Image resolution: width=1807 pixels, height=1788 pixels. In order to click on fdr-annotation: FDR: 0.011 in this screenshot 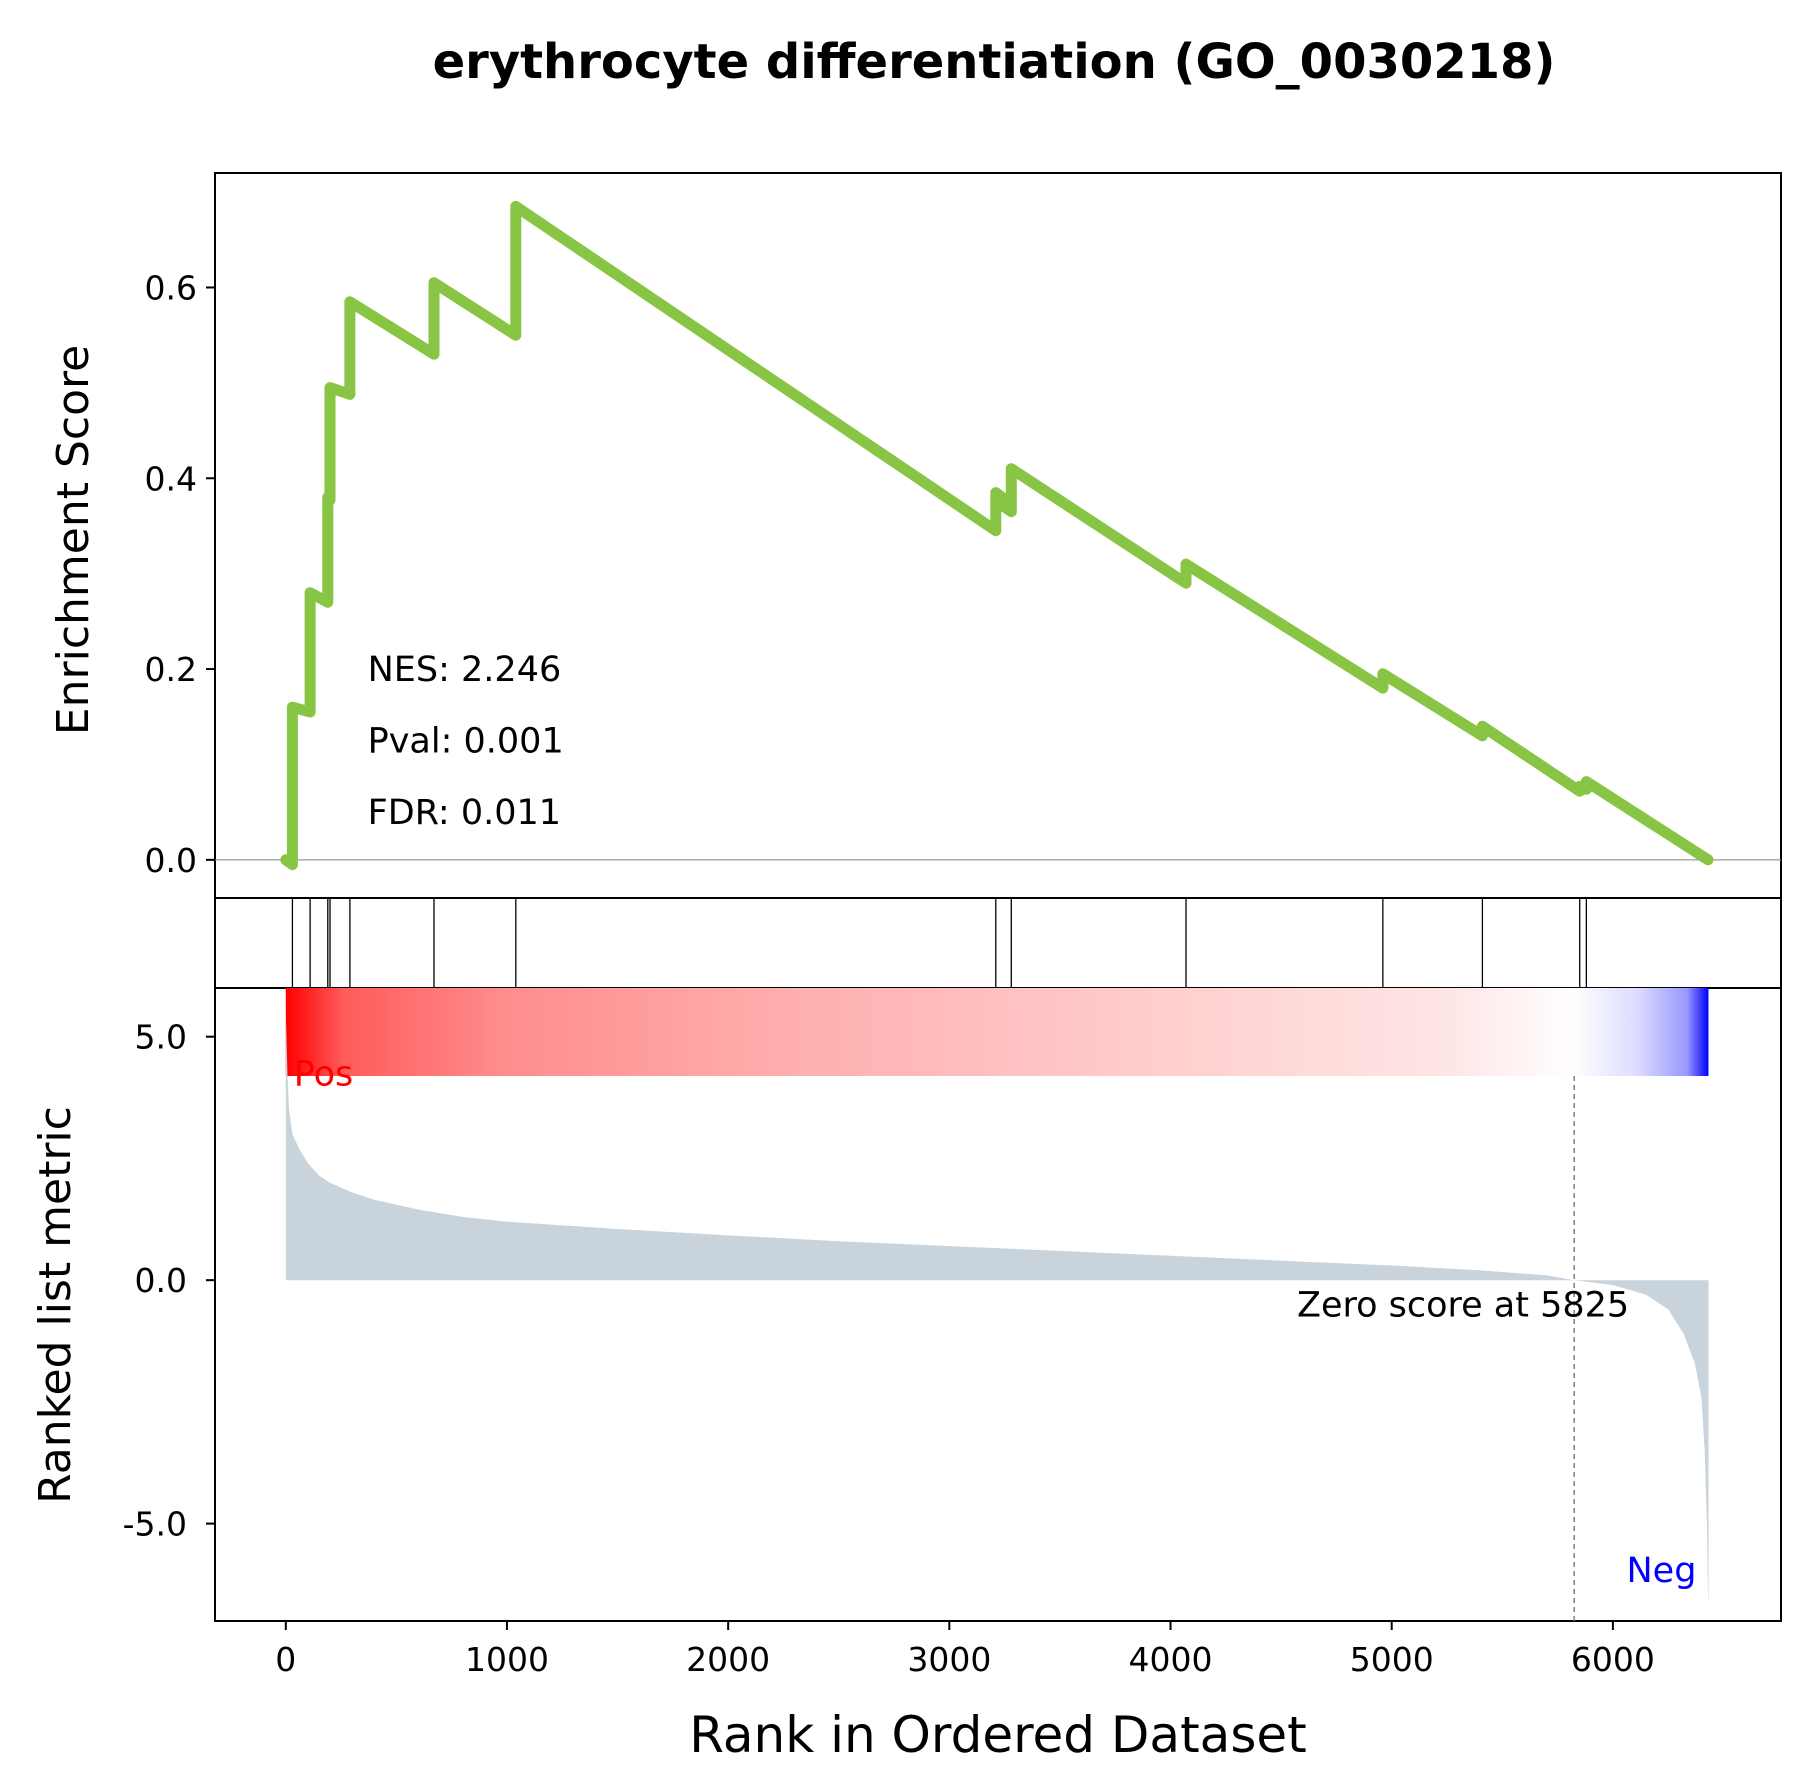, I will do `click(464, 813)`.